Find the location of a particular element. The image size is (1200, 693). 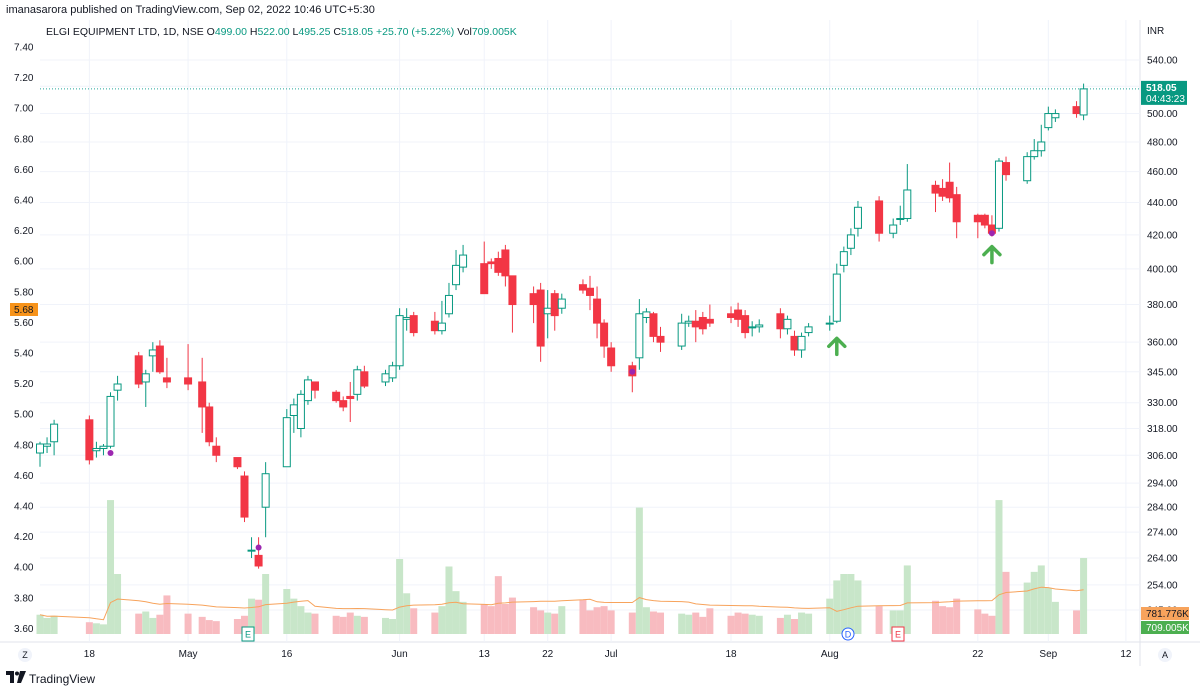

tradingview-logo-icon is located at coordinates (16, 678).